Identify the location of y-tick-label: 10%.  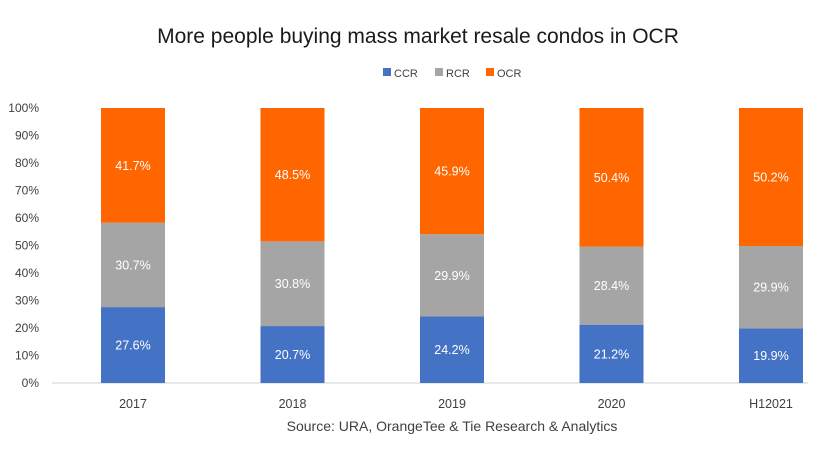
(27, 356).